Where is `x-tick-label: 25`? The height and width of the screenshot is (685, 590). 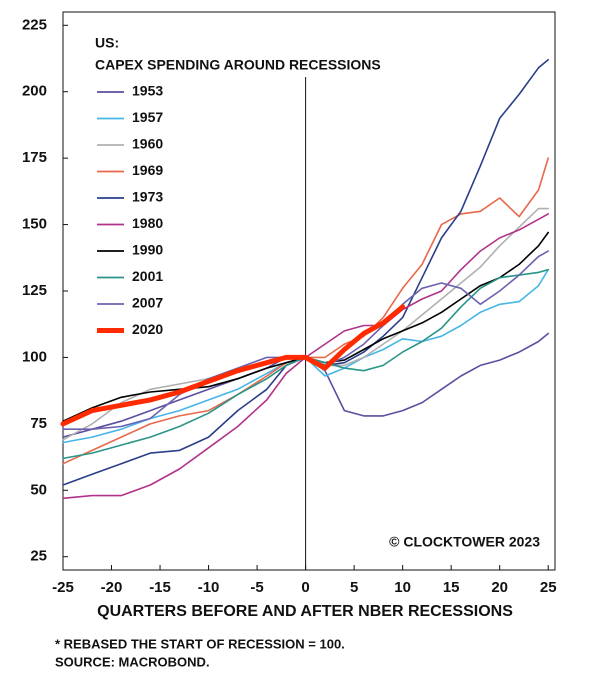
x-tick-label: 25 is located at coordinates (548, 587).